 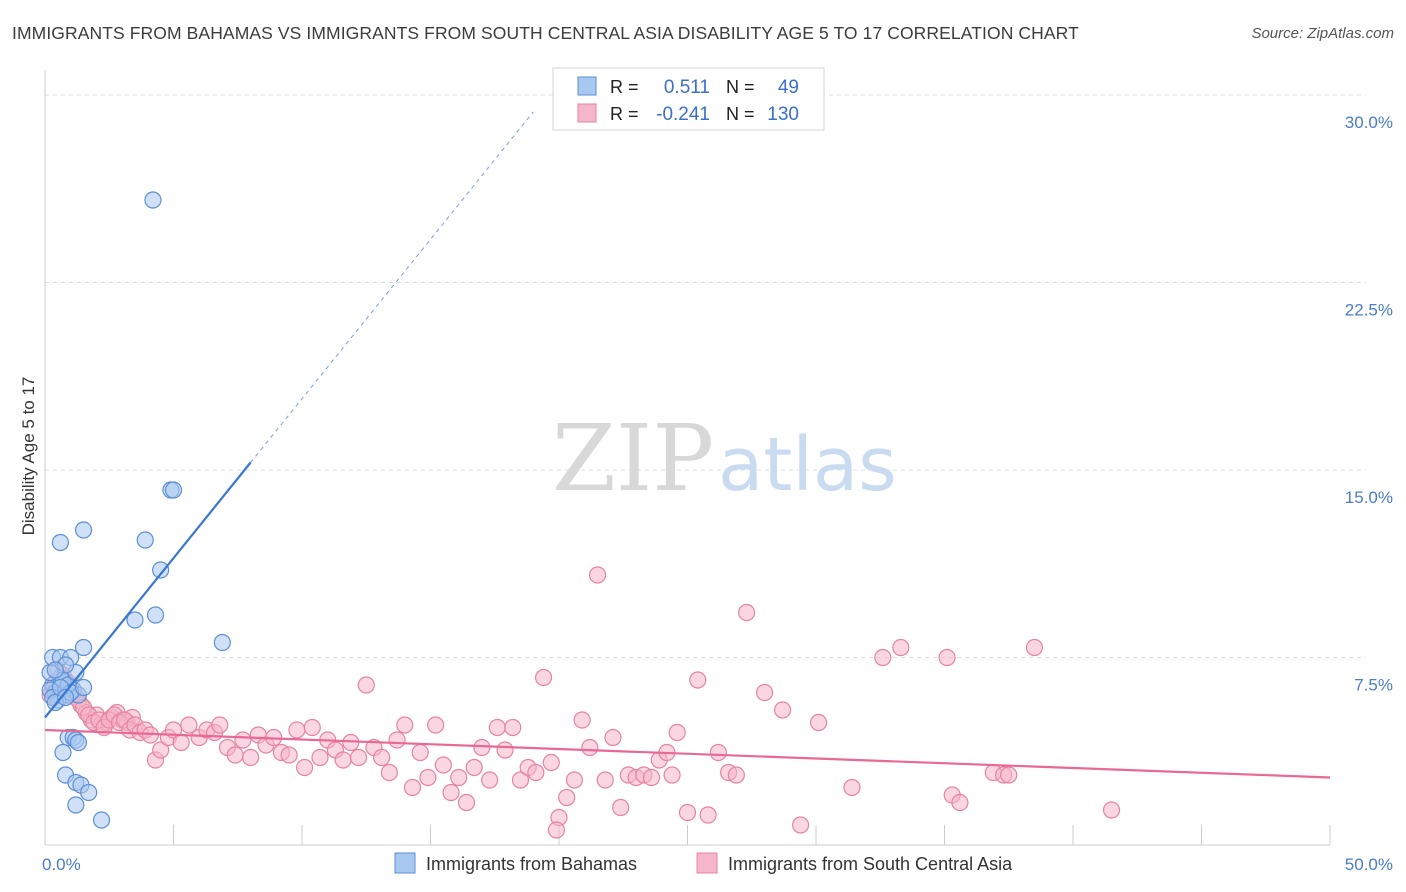 What do you see at coordinates (683, 114) in the screenshot?
I see `stats-r-value-pink: -0.241` at bounding box center [683, 114].